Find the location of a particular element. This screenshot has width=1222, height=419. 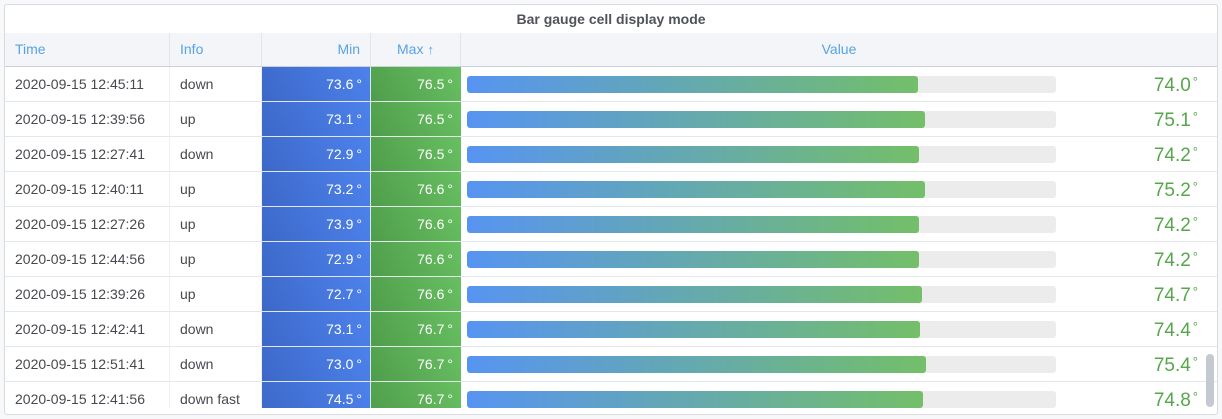

cell-value: 75.1 ° is located at coordinates (839, 119).